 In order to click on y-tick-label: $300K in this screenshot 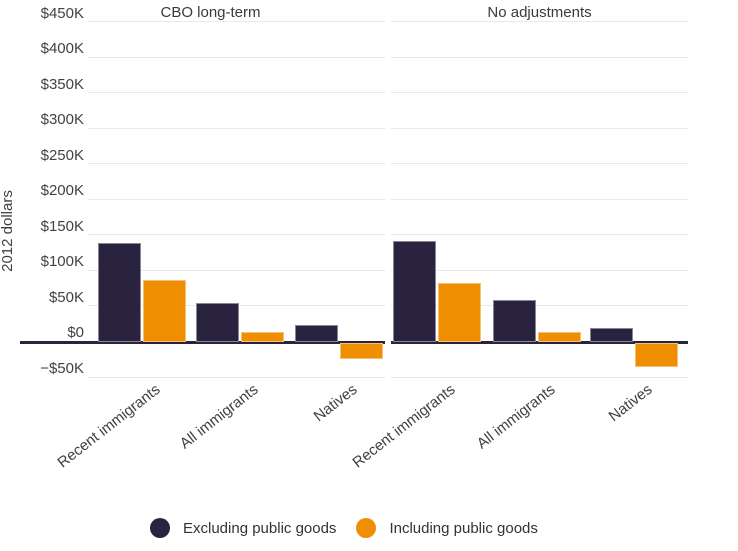, I will do `click(62, 120)`.